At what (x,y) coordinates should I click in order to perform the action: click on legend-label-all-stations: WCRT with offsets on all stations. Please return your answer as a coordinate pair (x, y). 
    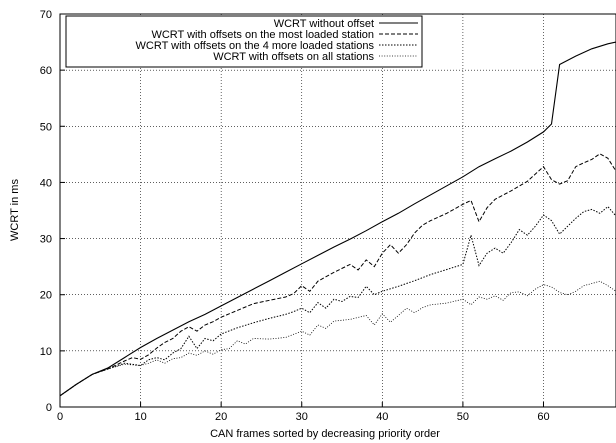
    Looking at the image, I should click on (293, 57).